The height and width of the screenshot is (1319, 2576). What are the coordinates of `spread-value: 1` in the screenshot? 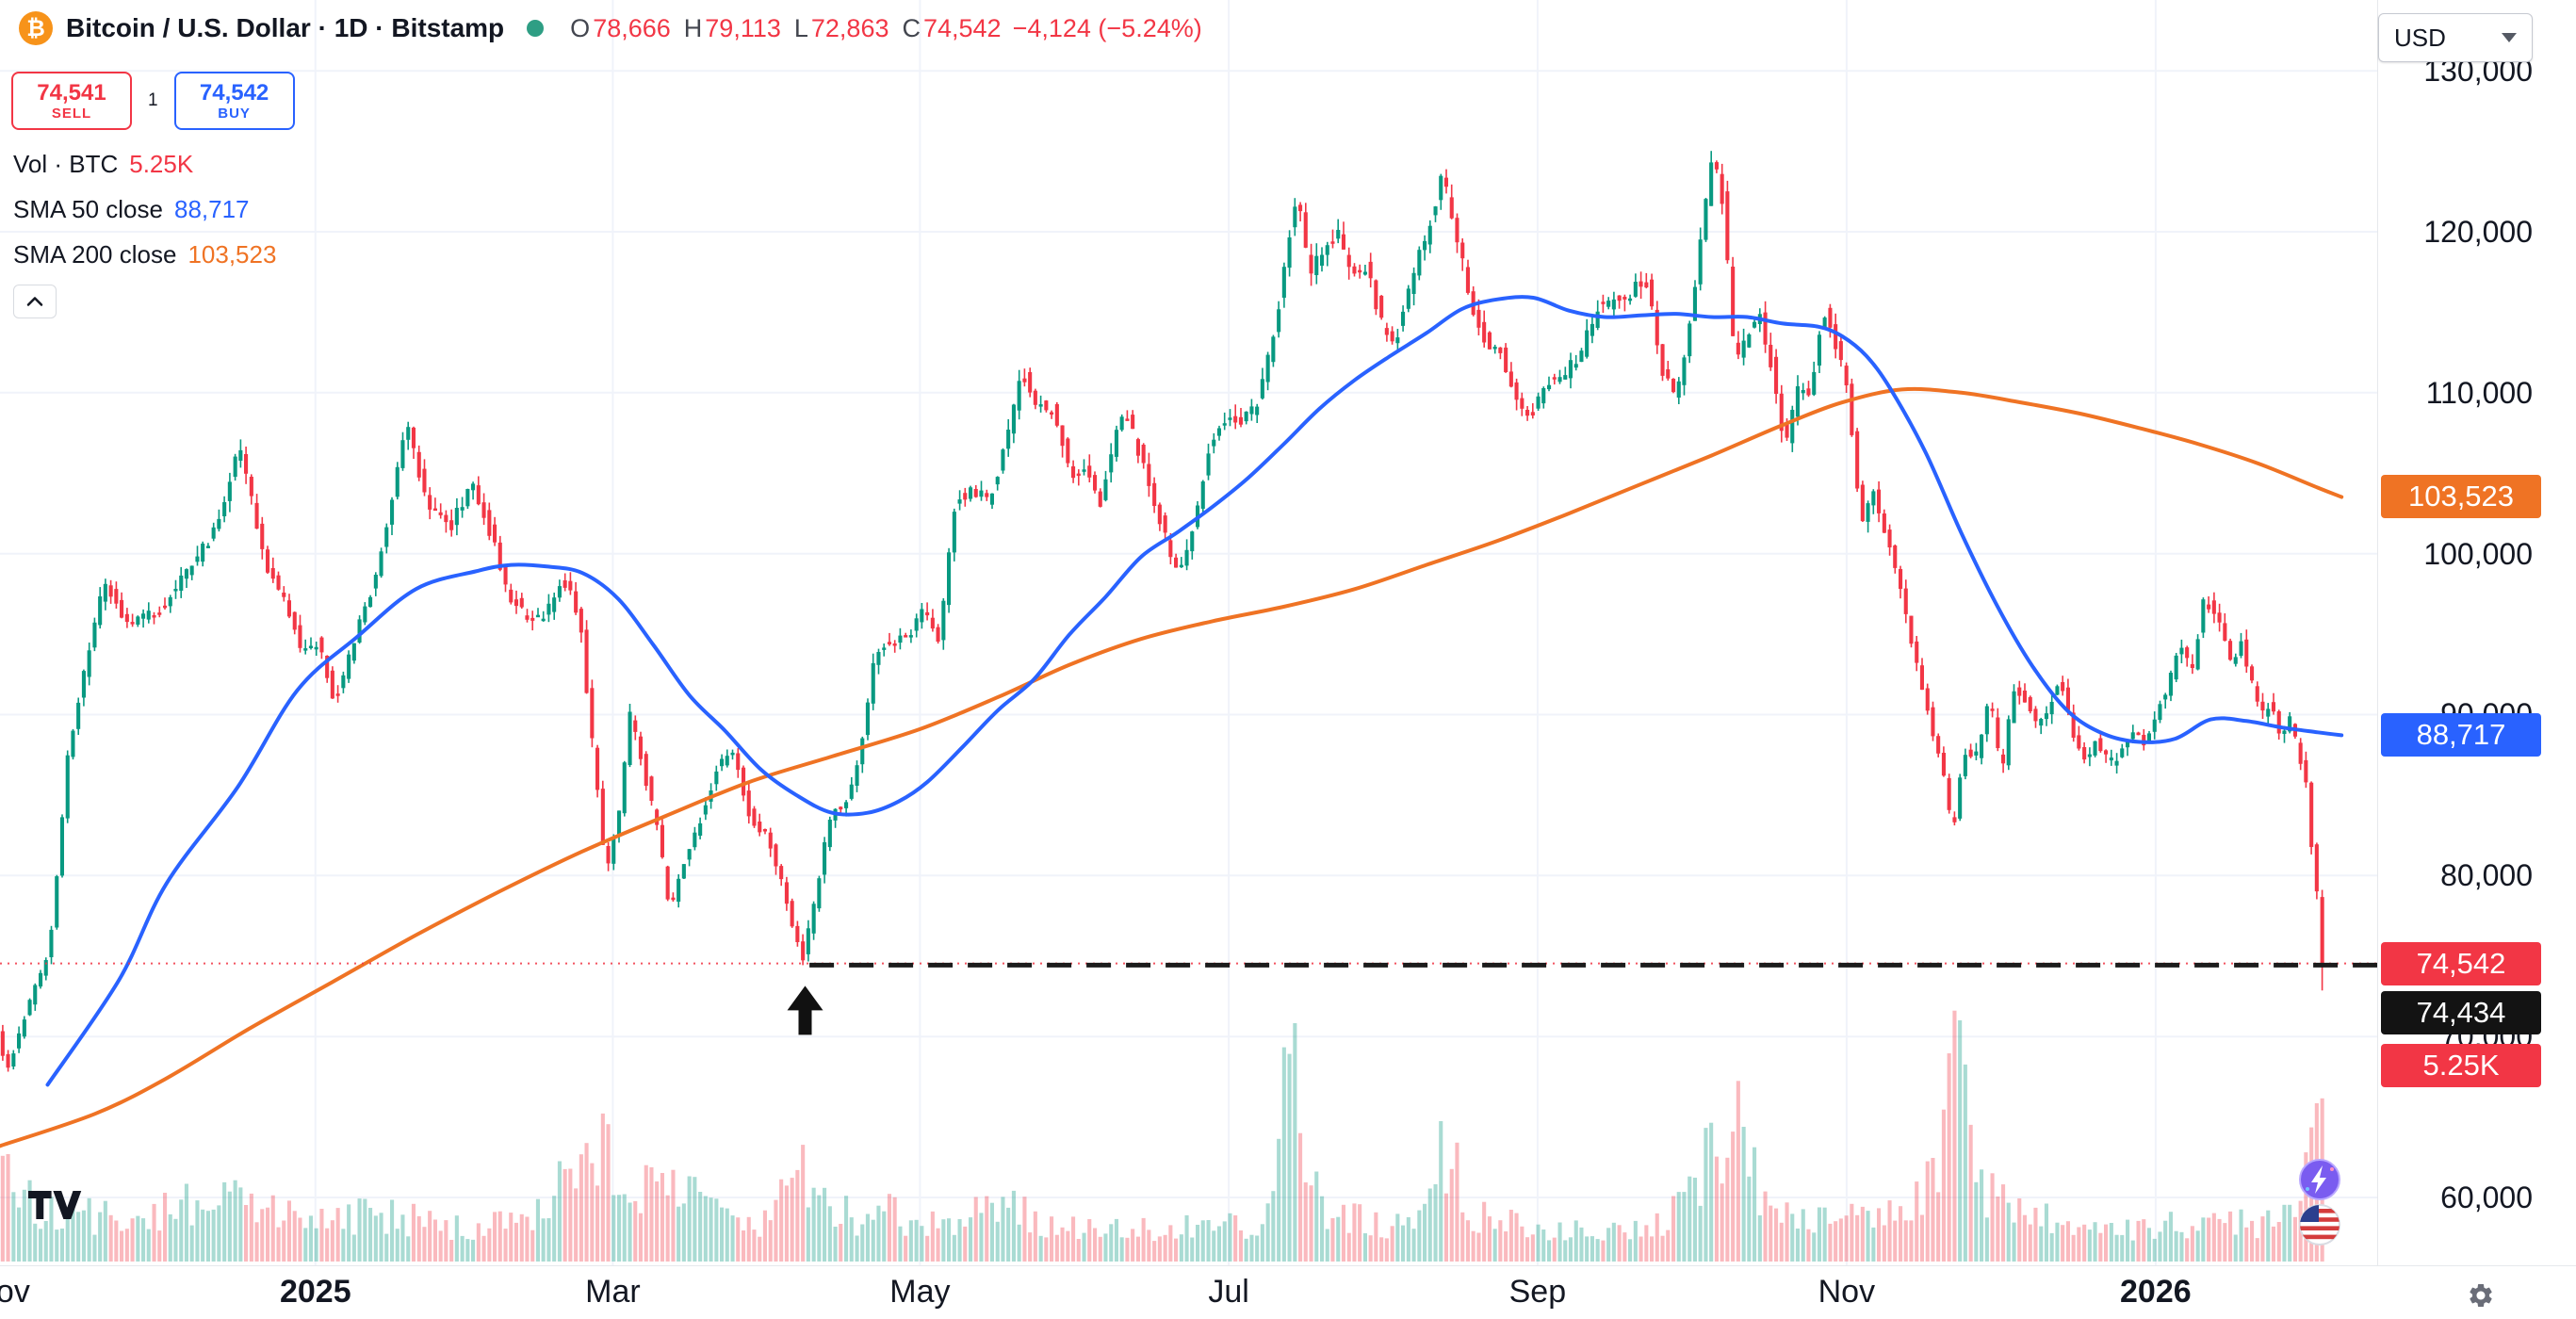 It's located at (153, 101).